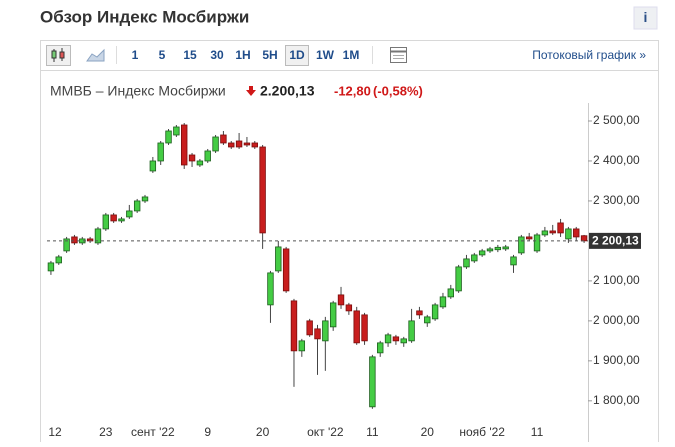 Image resolution: width=675 pixels, height=447 pixels. I want to click on area-icon, so click(95, 55).